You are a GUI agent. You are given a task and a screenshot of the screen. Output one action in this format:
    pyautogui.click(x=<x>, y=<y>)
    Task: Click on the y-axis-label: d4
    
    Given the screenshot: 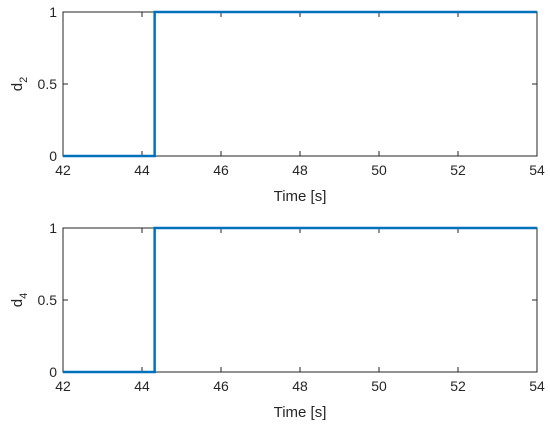 What is the action you would take?
    pyautogui.click(x=19, y=300)
    